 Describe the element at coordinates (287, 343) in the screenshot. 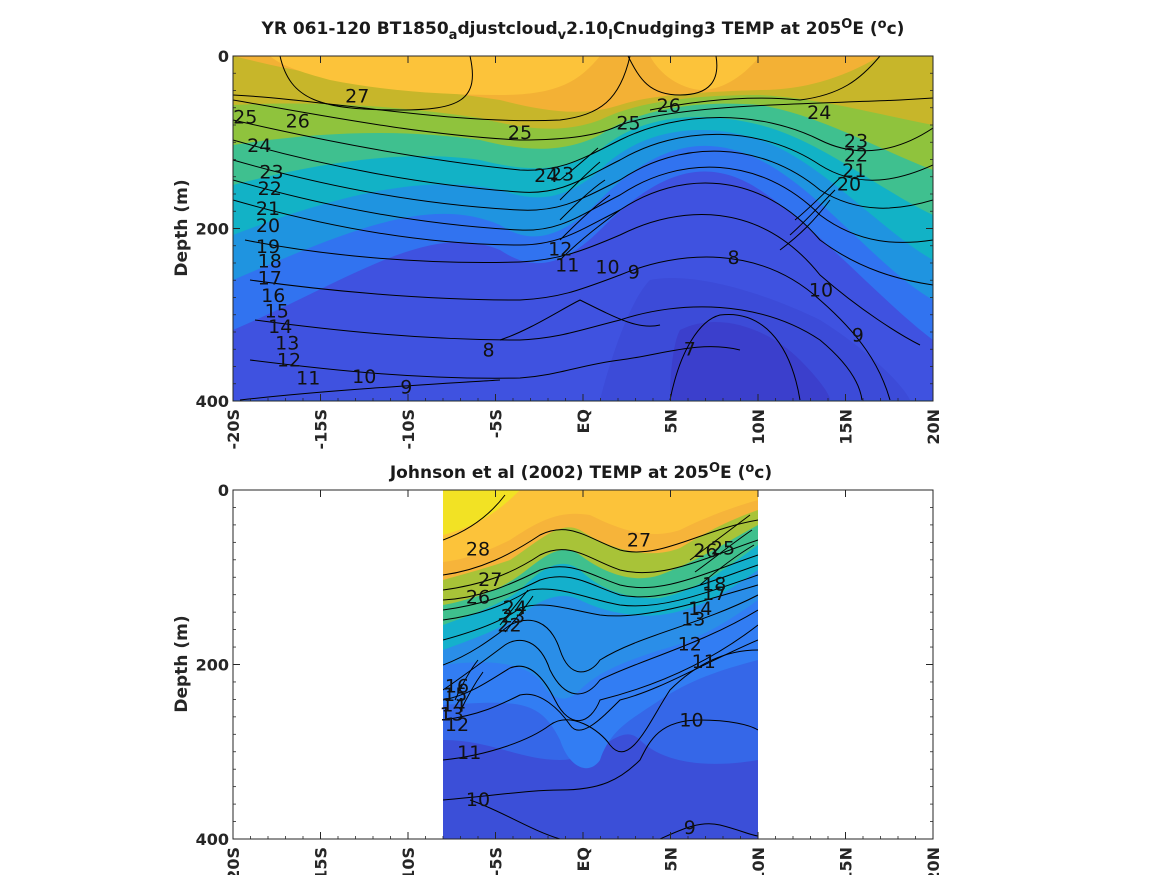

I see `top-contour-label: 13` at that location.